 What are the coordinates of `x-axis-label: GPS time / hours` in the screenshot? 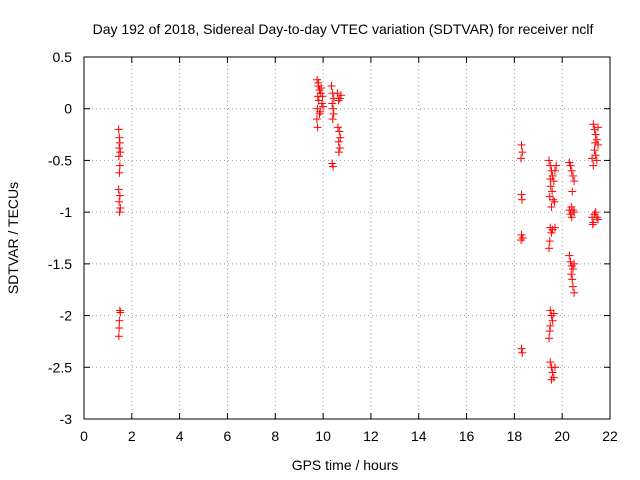 It's located at (345, 465).